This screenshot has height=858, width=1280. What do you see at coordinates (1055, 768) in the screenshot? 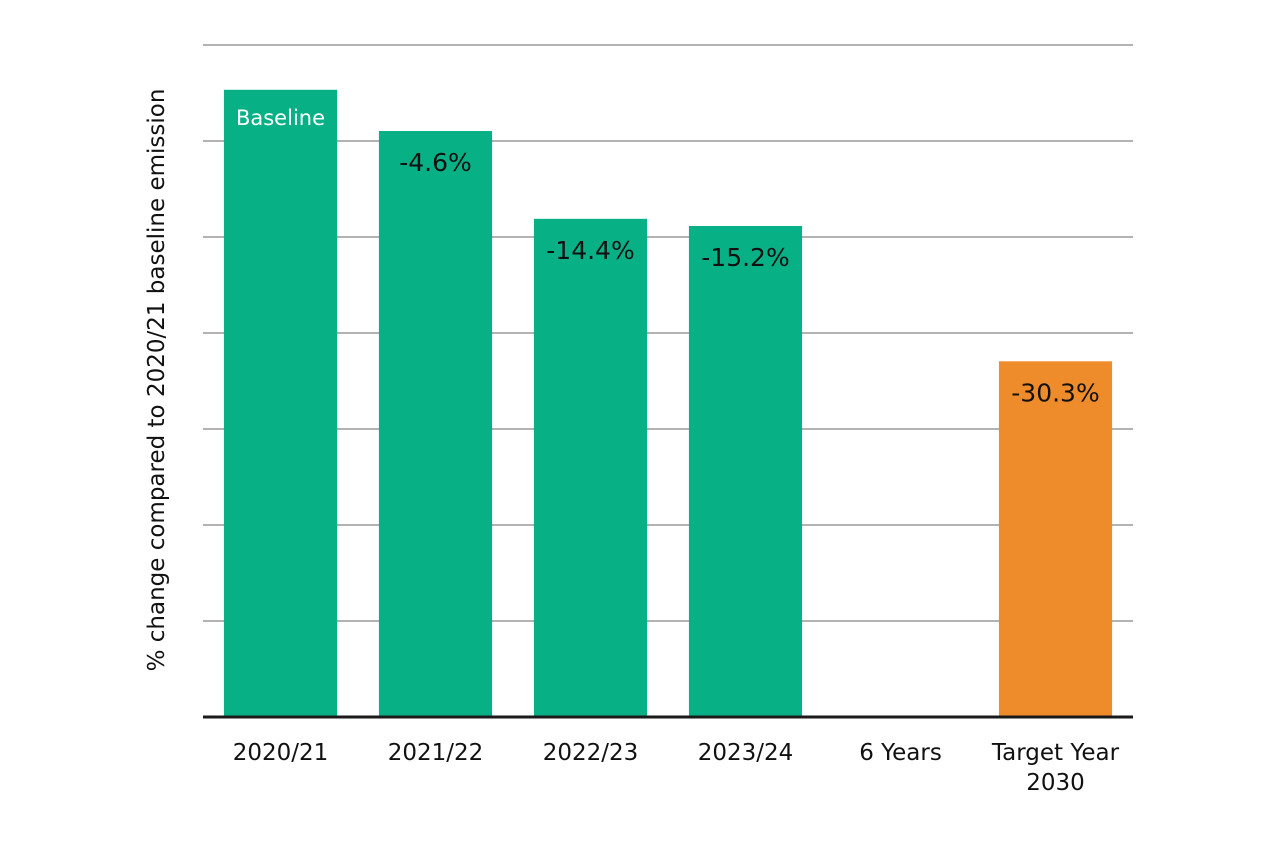
I see `x-tick-label: Target Year 2030` at bounding box center [1055, 768].